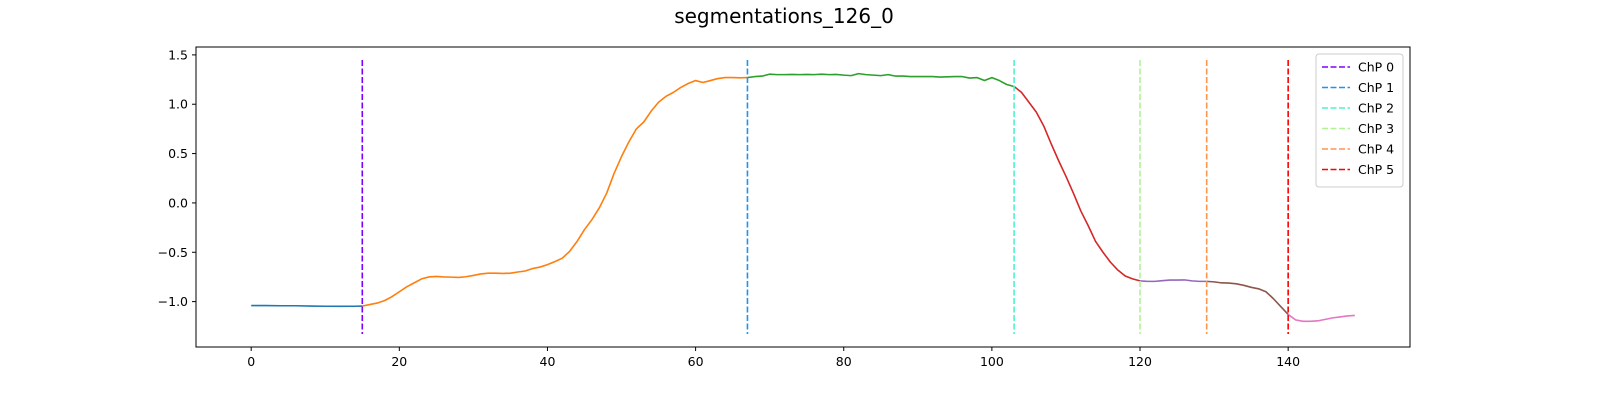 Image resolution: width=1600 pixels, height=400 pixels. I want to click on legend: ChP 0 ChP 1 ChP 2 ChP 3 ChP 4 ChP 5, so click(1359, 120).